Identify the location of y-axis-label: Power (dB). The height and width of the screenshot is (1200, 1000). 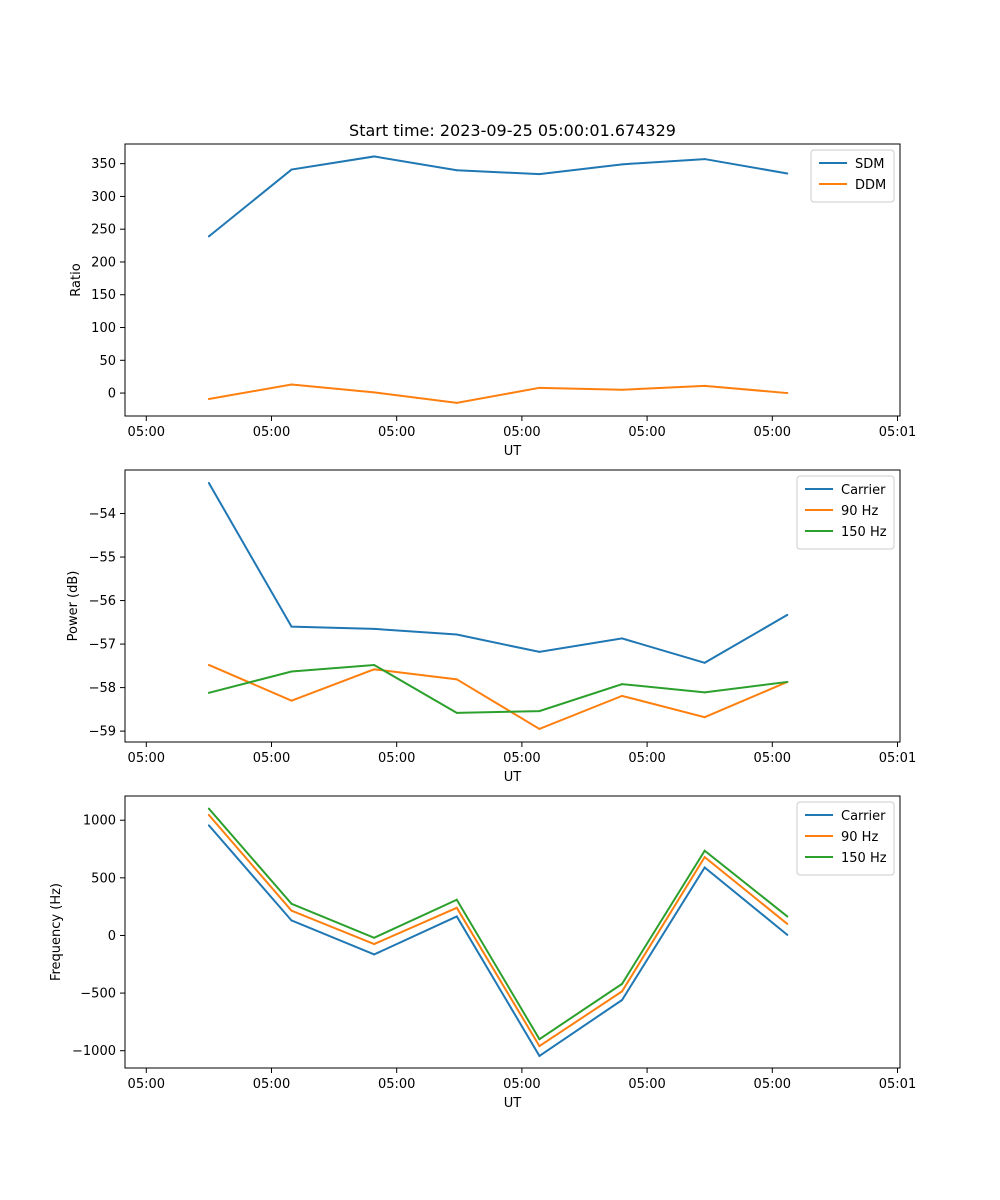
(73, 606).